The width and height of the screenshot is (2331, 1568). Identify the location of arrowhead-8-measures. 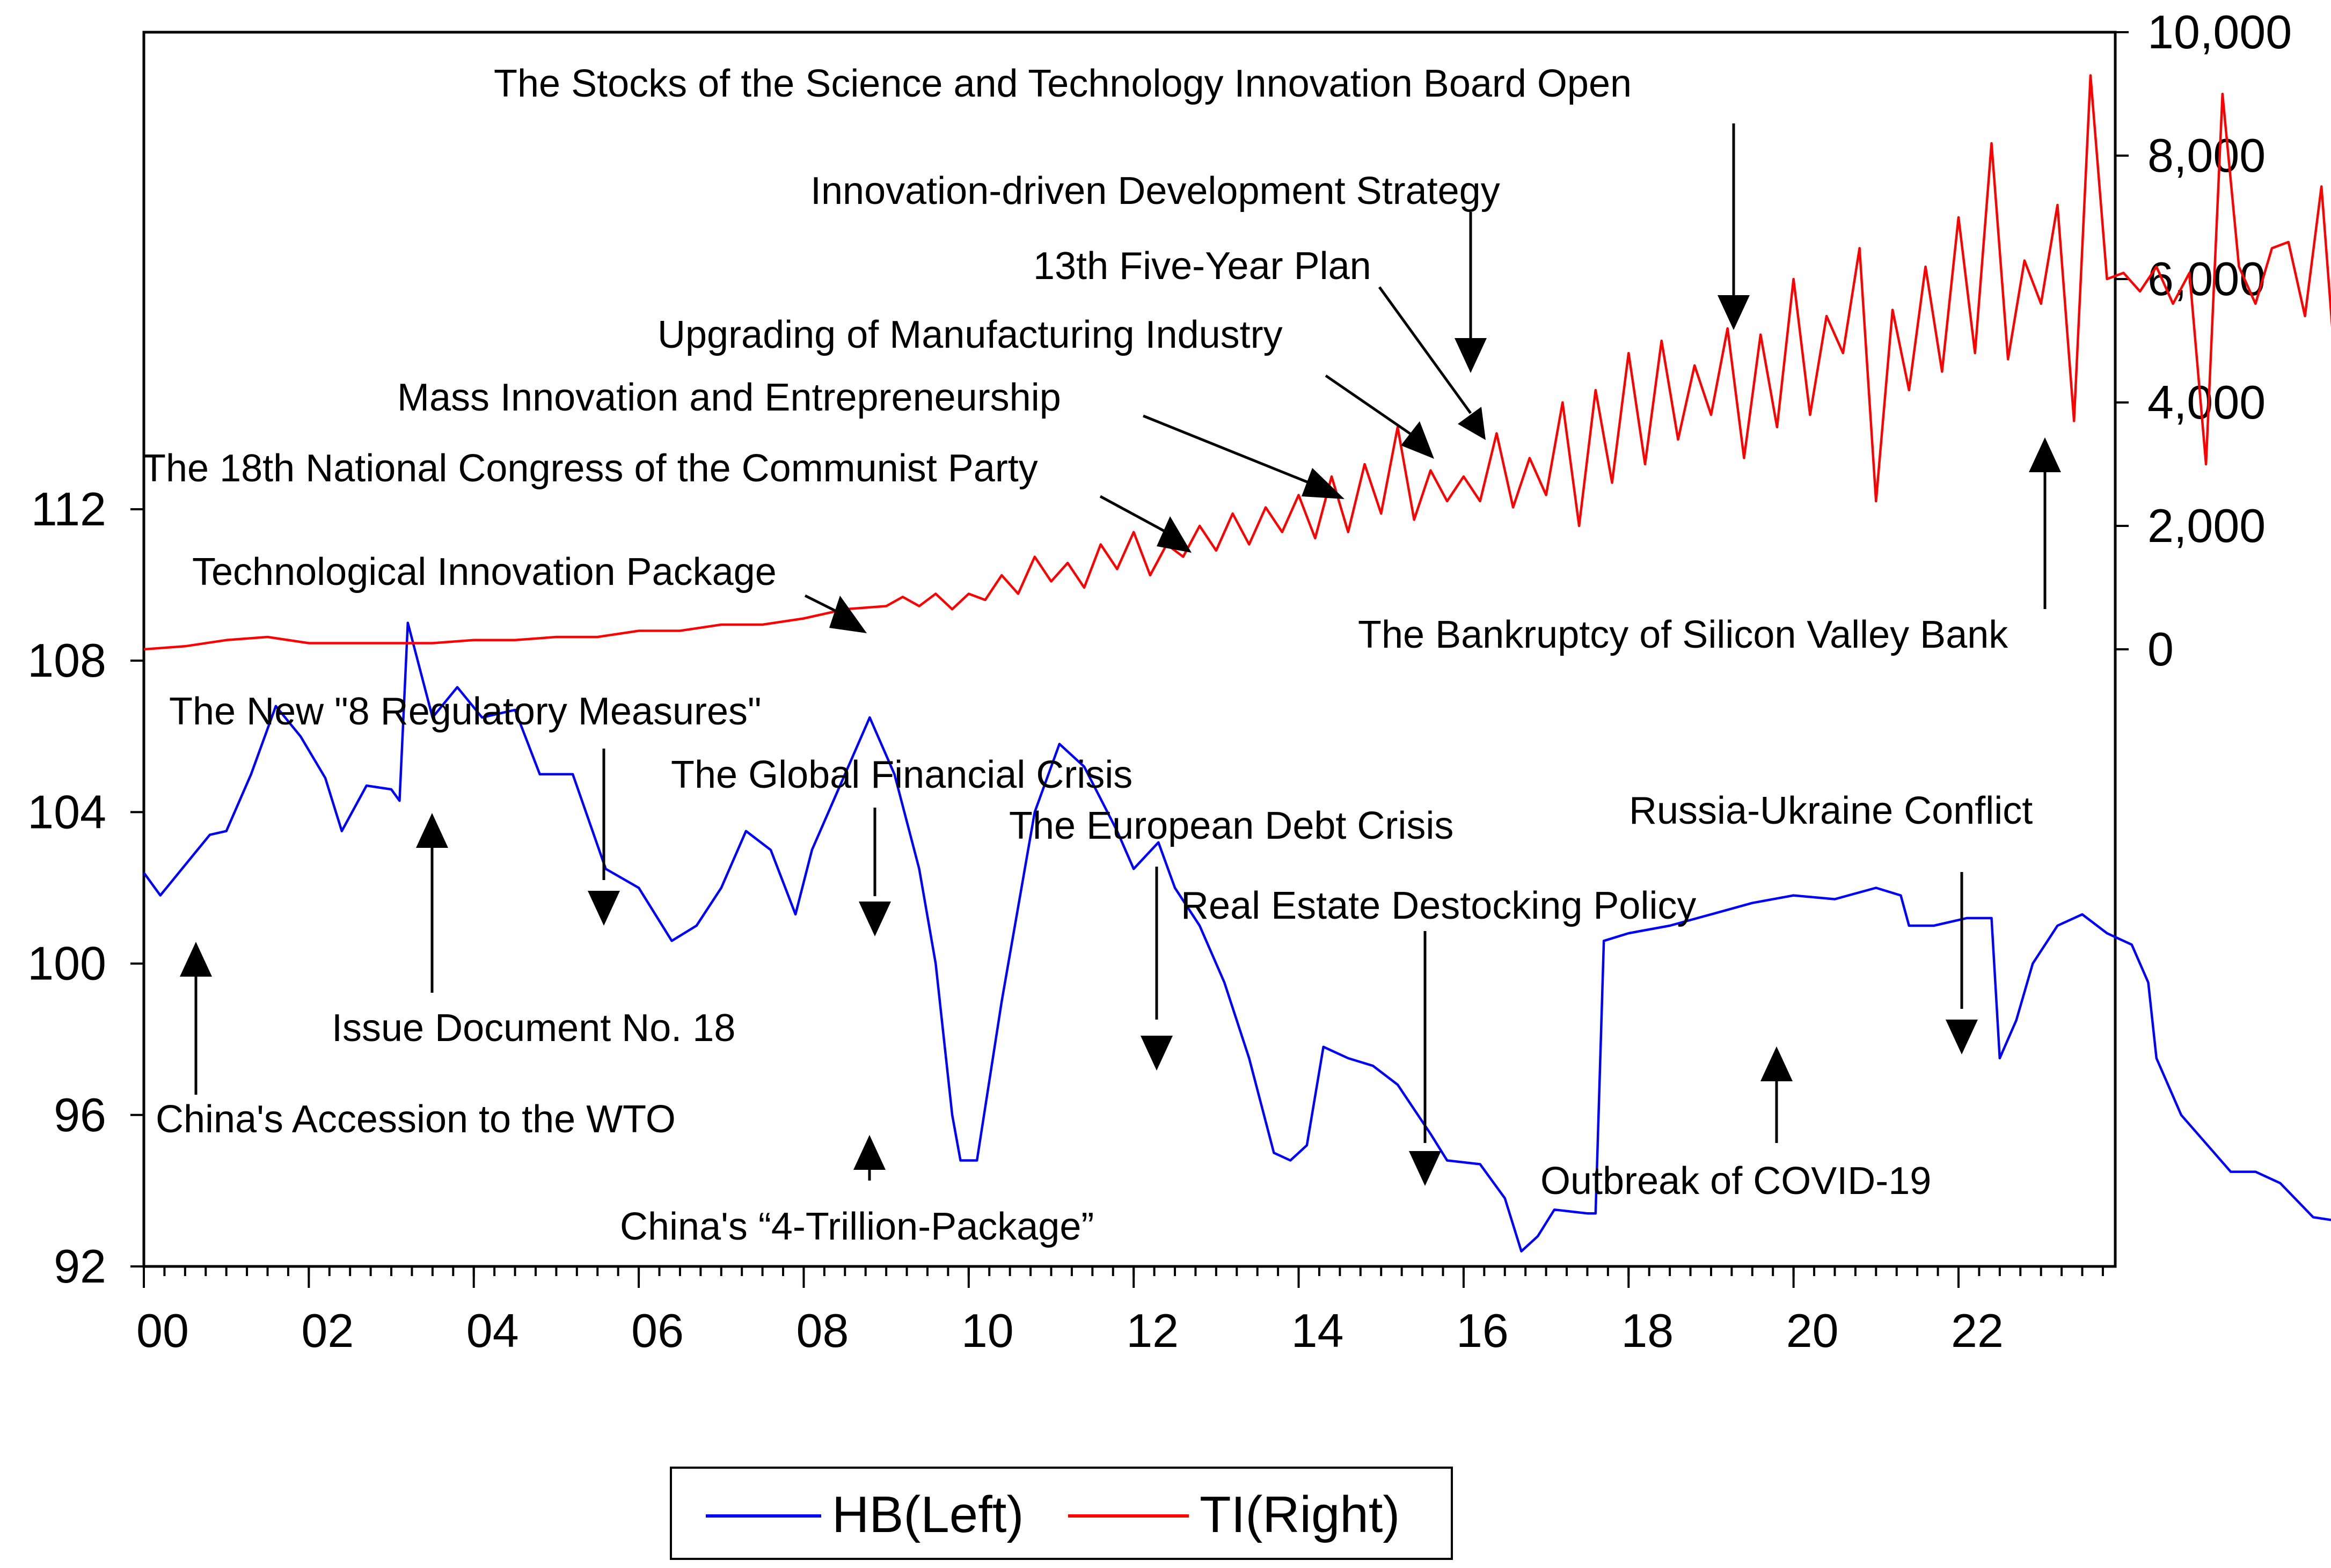
(604, 908).